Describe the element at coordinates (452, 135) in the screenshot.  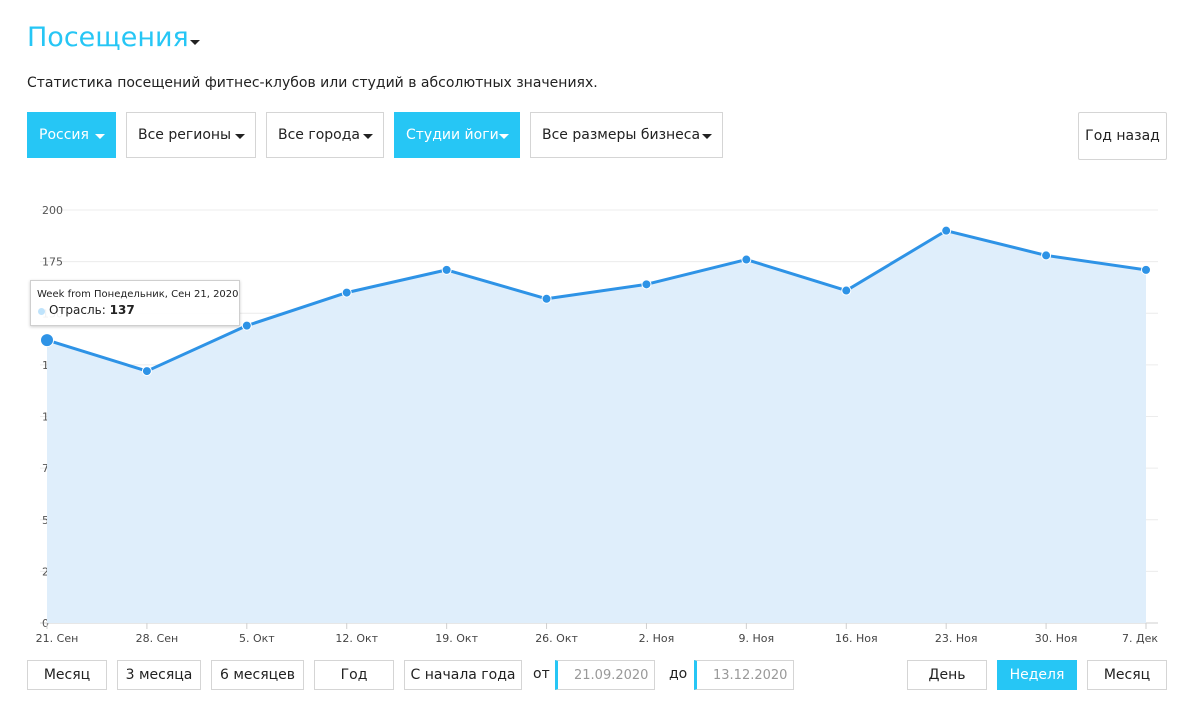
I see `business-type-filter-label: Студии йоги` at that location.